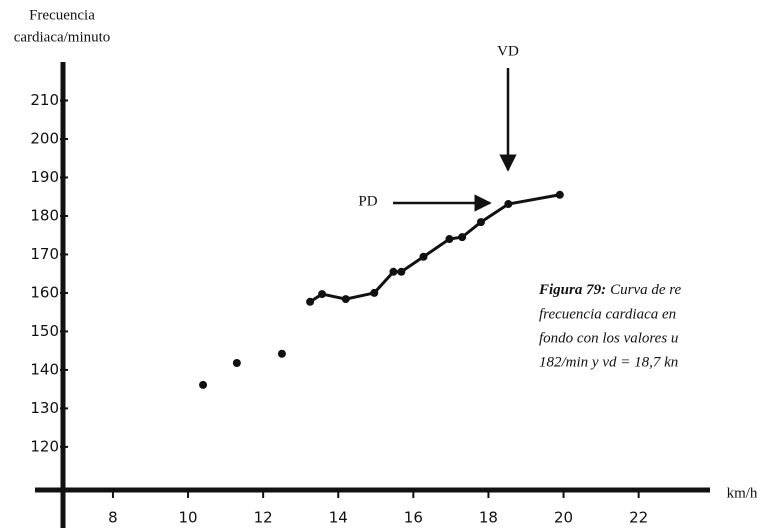 Image resolution: width=765 pixels, height=531 pixels. I want to click on x-tick-label: 18, so click(488, 518).